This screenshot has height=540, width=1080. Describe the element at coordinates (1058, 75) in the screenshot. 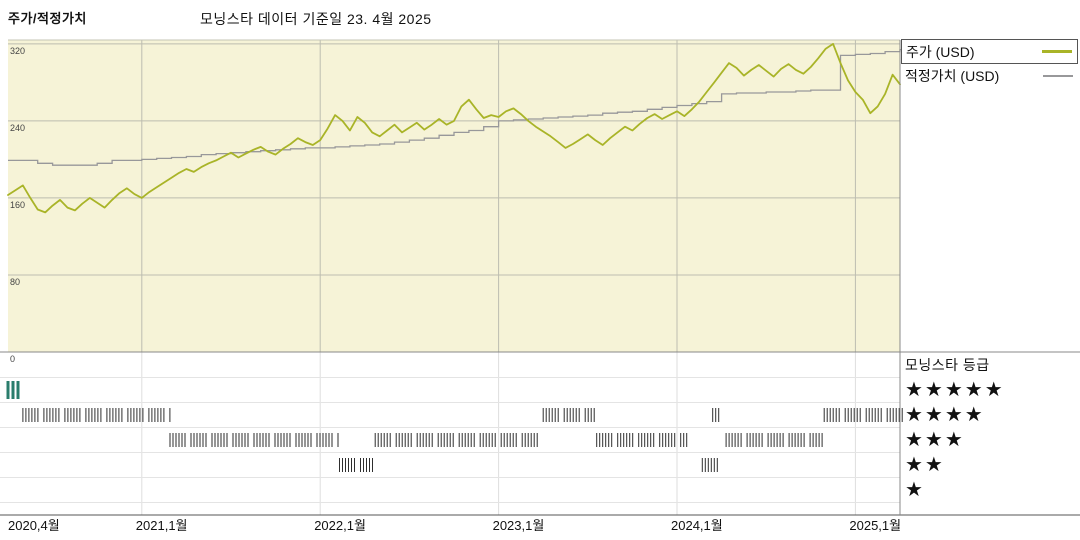

I see `fair-value-line-swatch-icon` at that location.